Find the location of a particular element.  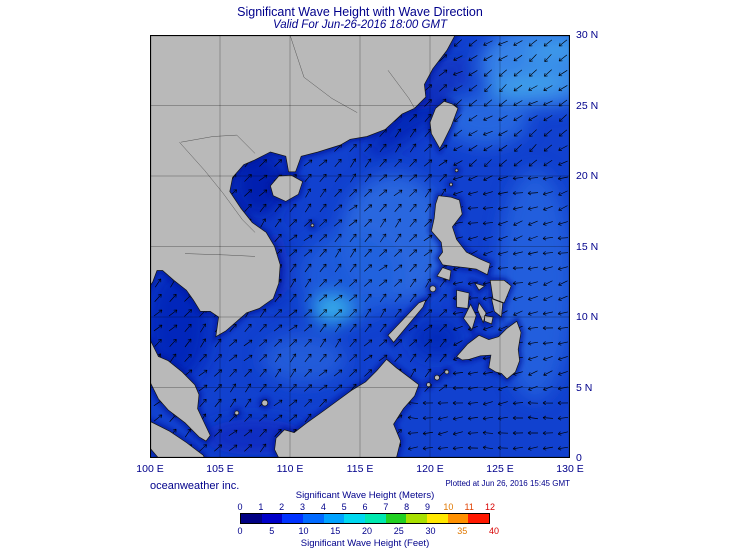

latitude-axis: 30 N 25 N 20 N 15 N 10 N 5 N 0 is located at coordinates (596, 246).